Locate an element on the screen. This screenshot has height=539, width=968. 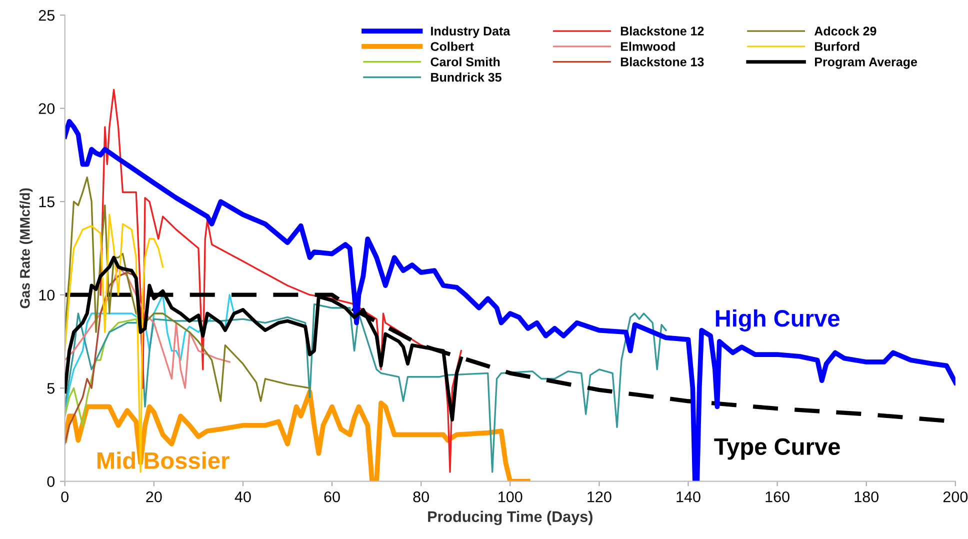
legend-label: Program Average is located at coordinates (866, 63).